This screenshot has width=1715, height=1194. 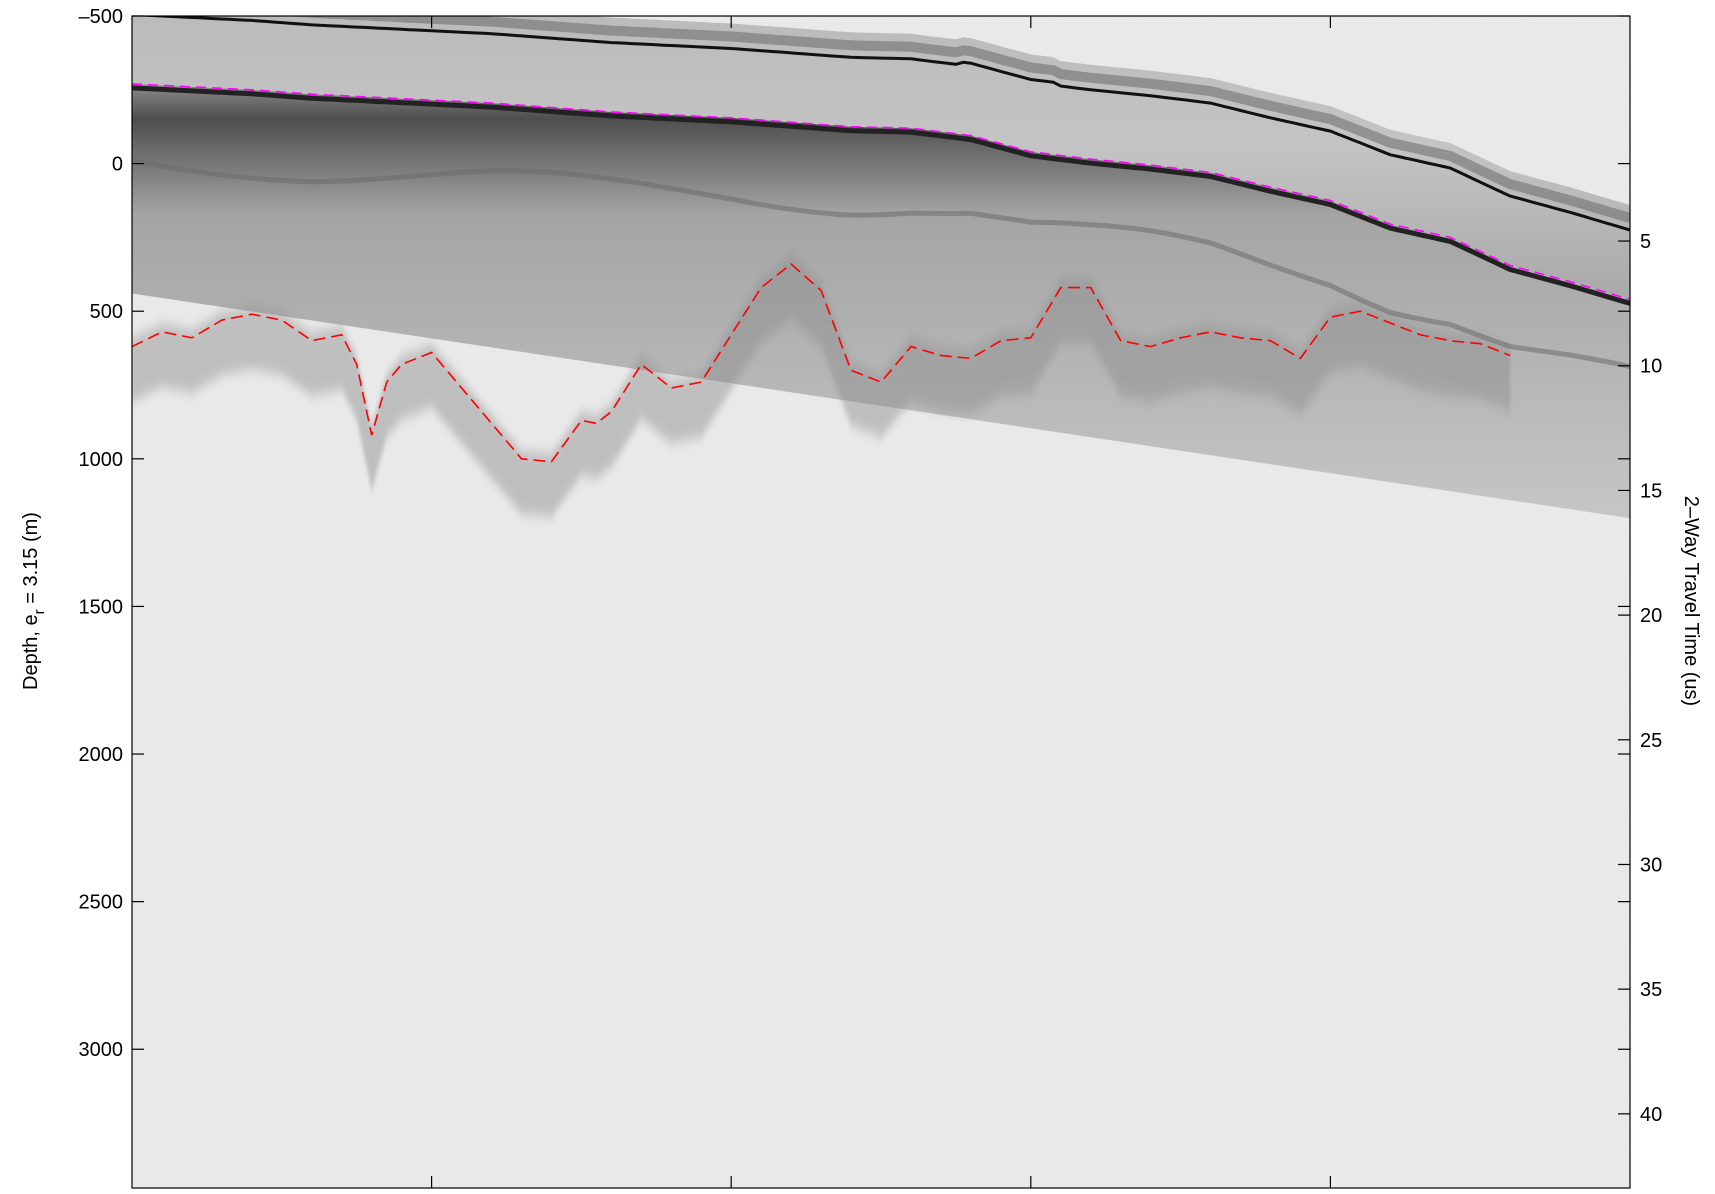 I want to click on right-tick-label: 10, so click(x=1651, y=367).